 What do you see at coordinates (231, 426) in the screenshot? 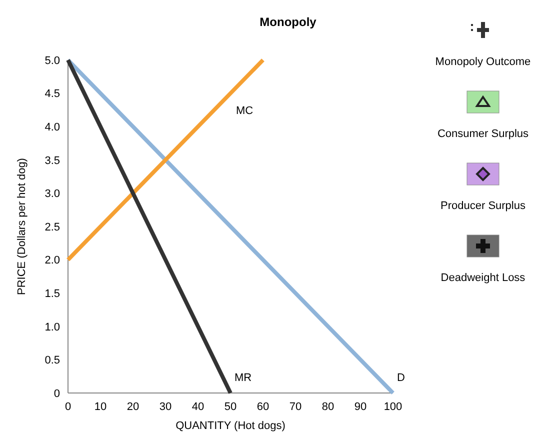
I see `x-axis-title: QUANTITY (Hot dogs)` at bounding box center [231, 426].